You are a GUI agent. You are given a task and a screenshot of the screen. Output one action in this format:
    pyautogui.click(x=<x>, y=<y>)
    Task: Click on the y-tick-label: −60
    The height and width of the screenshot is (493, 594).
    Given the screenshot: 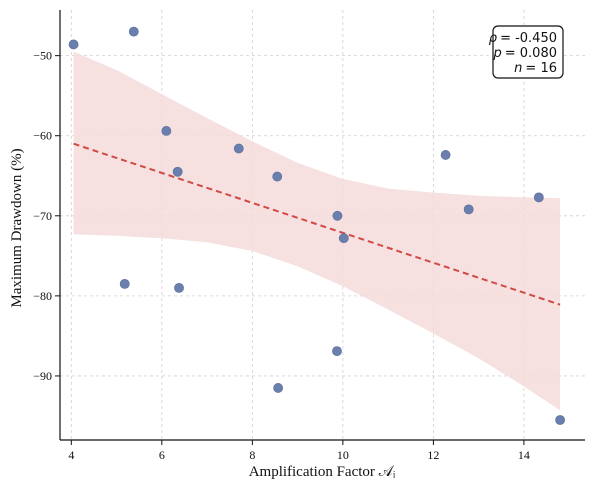 What is the action you would take?
    pyautogui.click(x=42, y=136)
    